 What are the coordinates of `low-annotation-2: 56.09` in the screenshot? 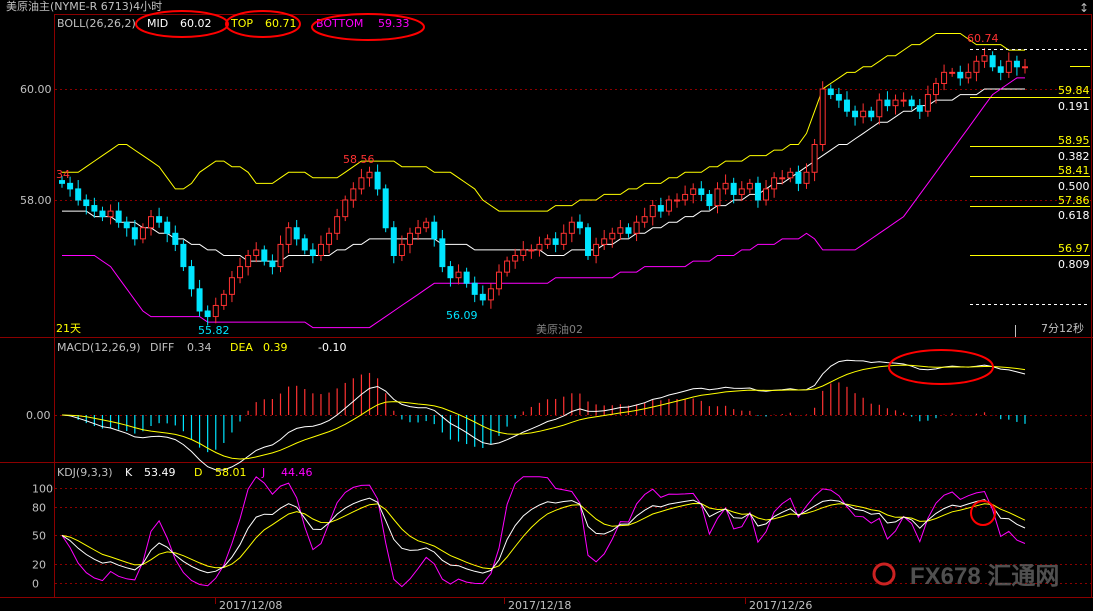 It's located at (462, 315).